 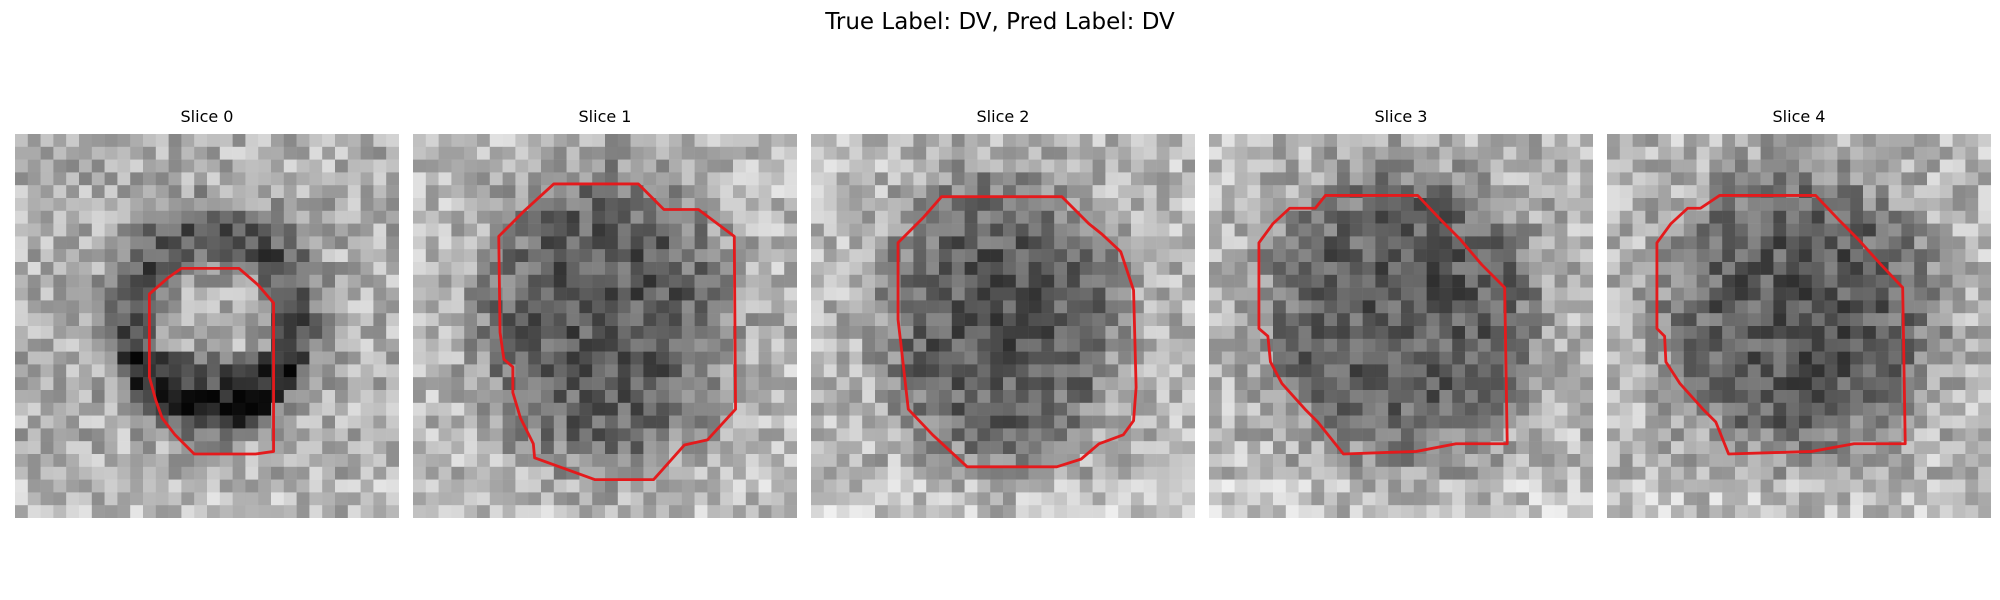 What do you see at coordinates (605, 116) in the screenshot?
I see `slice-title: Slice 1` at bounding box center [605, 116].